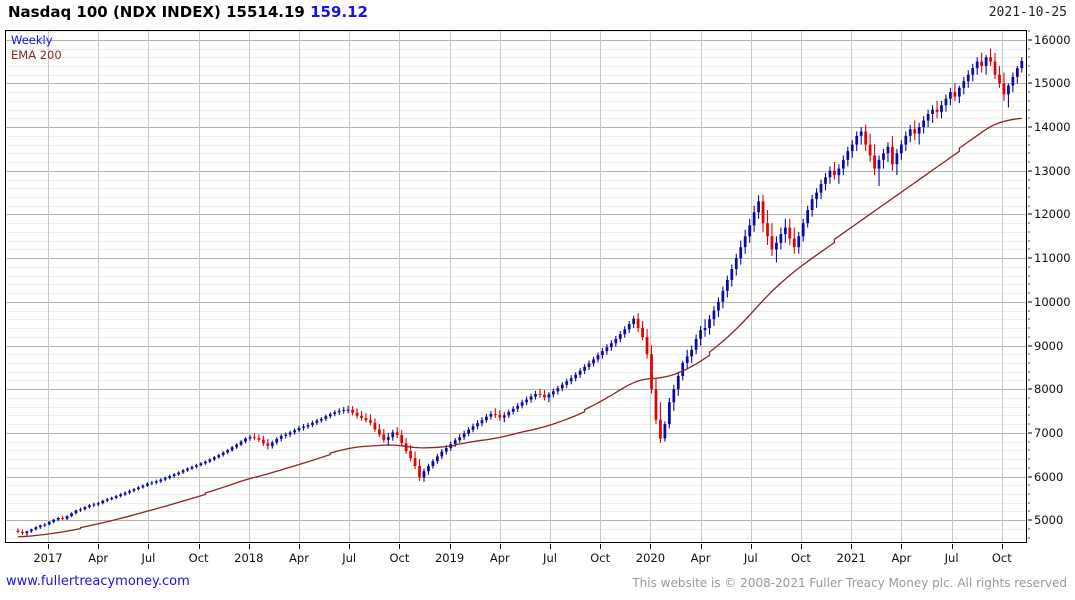  I want to click on x-tick-label: Jul, so click(349, 558).